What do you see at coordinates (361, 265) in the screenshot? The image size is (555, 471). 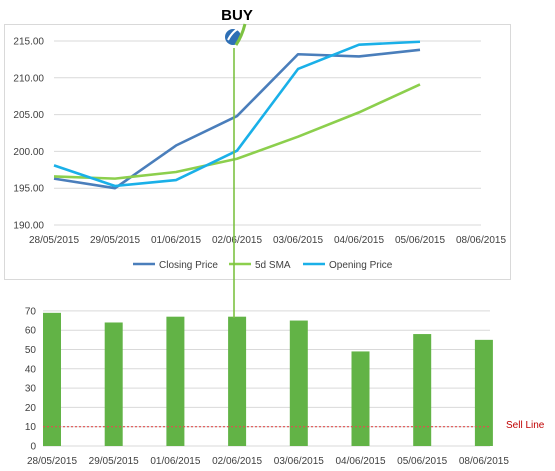 I see `legend-label: Opening Price` at bounding box center [361, 265].